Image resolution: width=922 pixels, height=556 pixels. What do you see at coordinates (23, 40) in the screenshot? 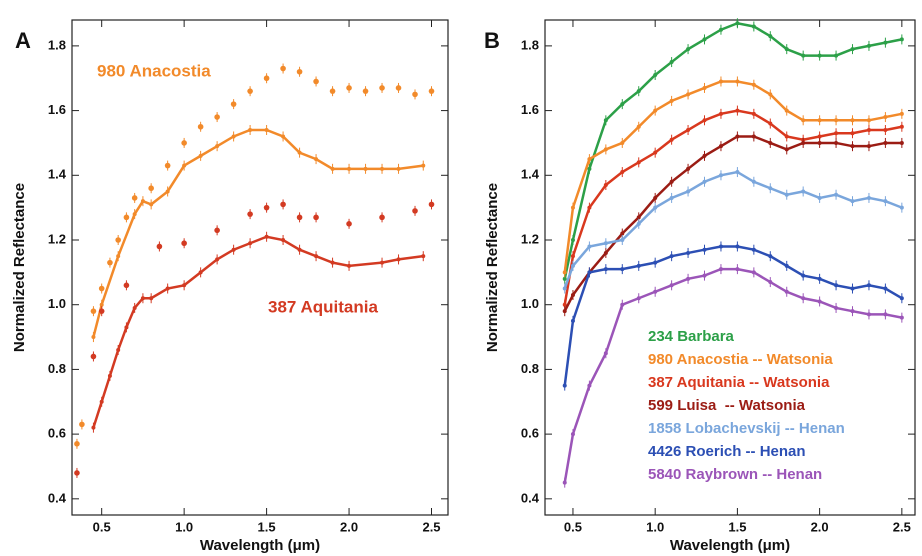
I see `panel-label: A` at bounding box center [23, 40].